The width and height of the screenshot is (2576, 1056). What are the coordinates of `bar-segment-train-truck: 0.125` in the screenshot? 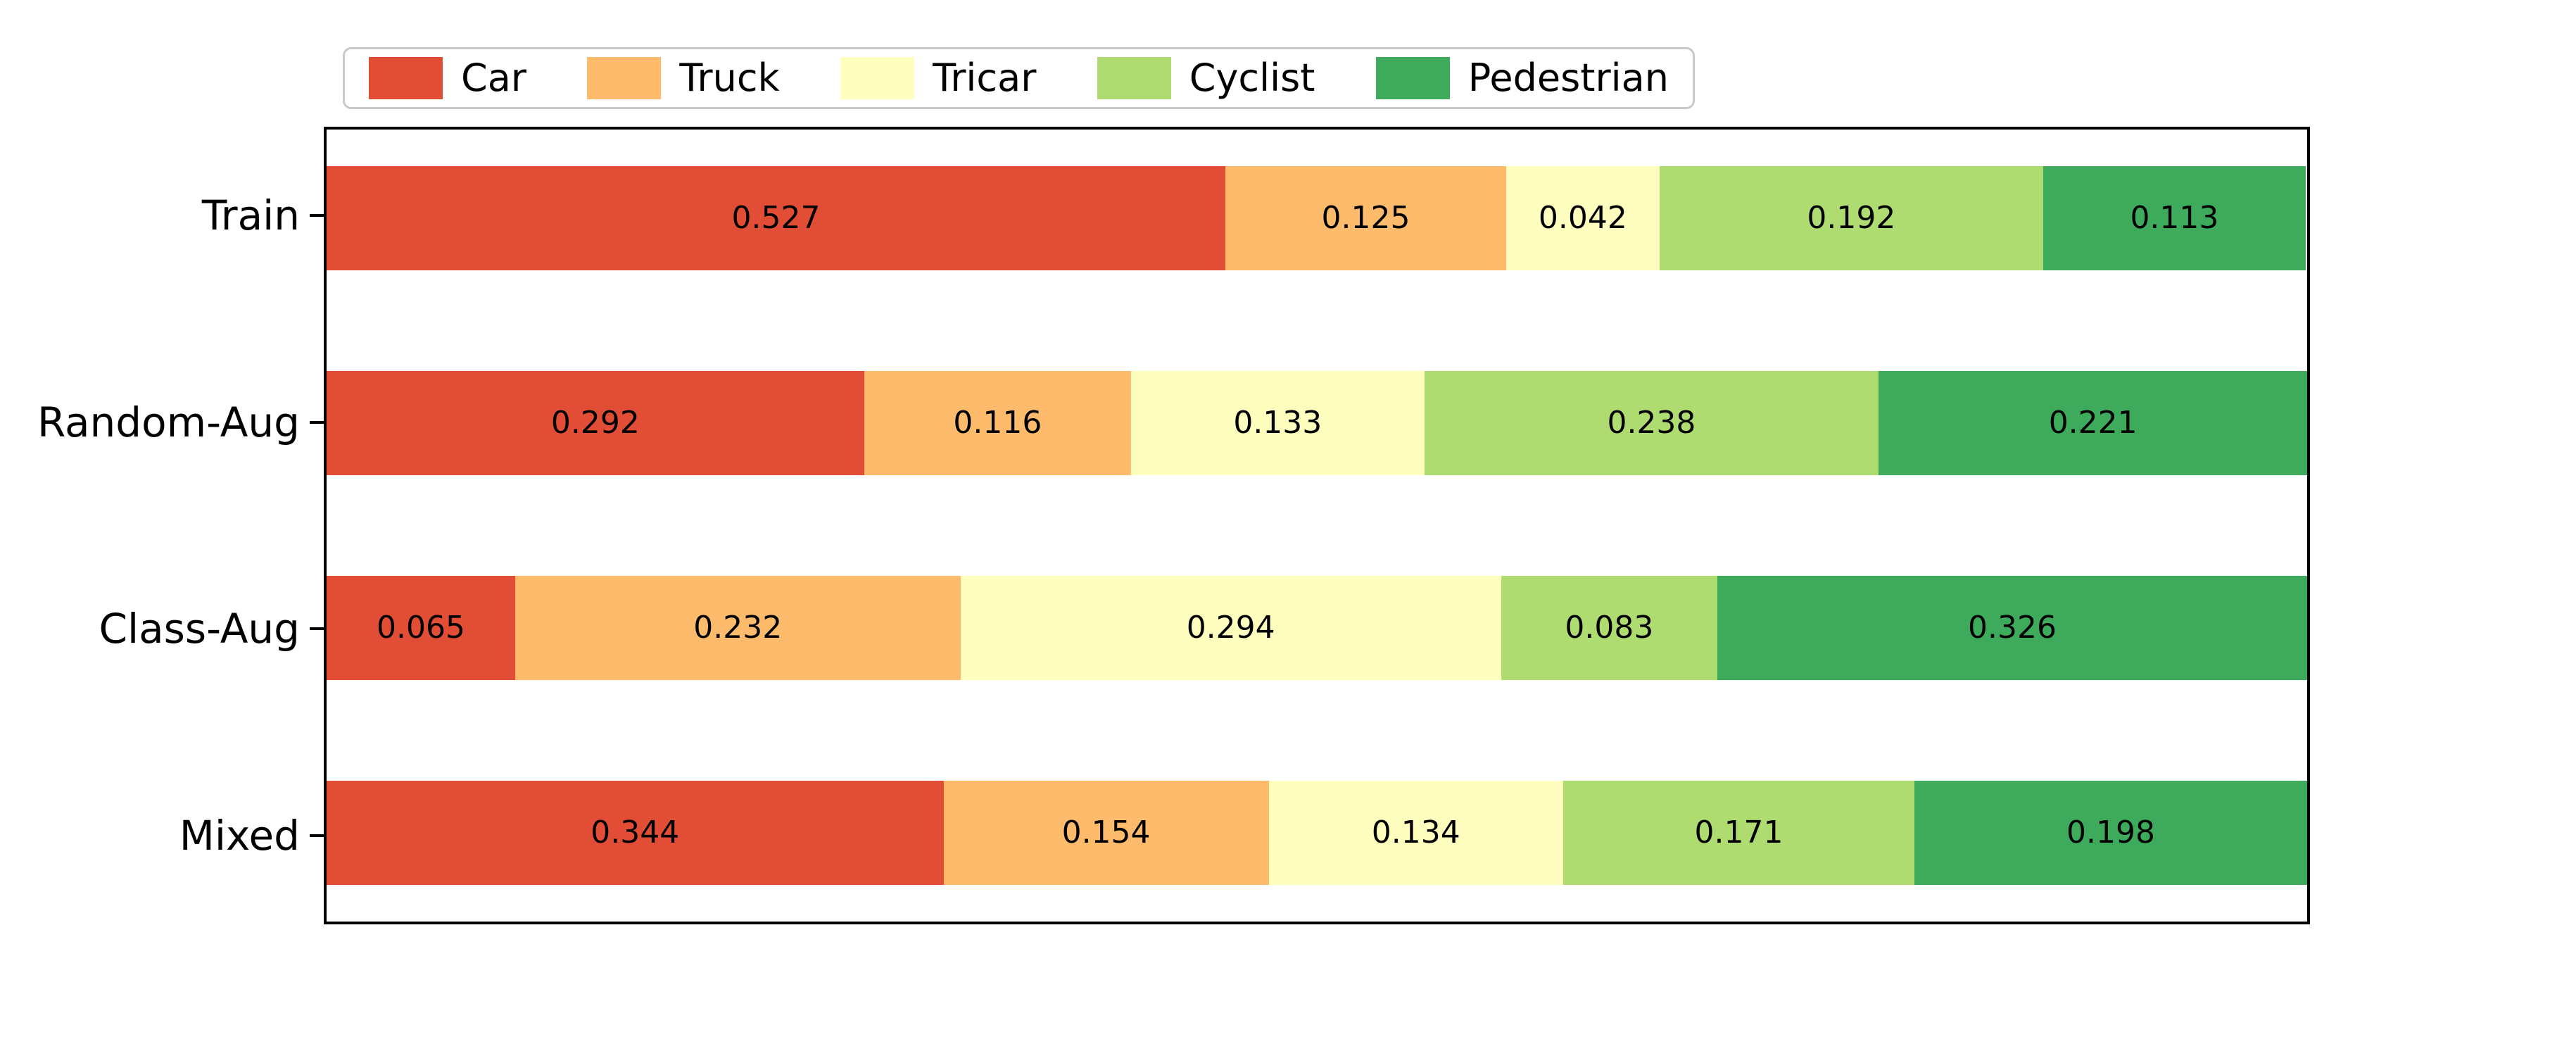 It's located at (1365, 218).